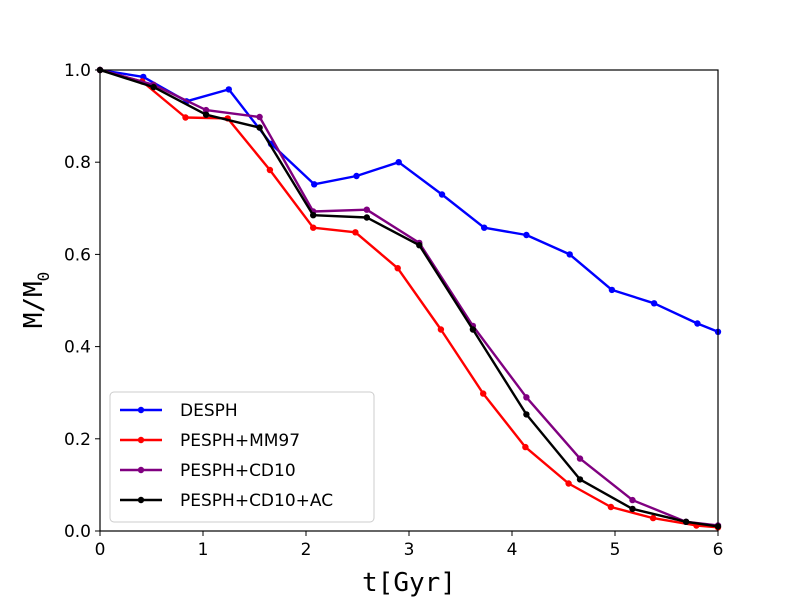 This screenshot has height=597, width=797. Describe the element at coordinates (34, 304) in the screenshot. I see `y-axis-label-main: M/M` at that location.